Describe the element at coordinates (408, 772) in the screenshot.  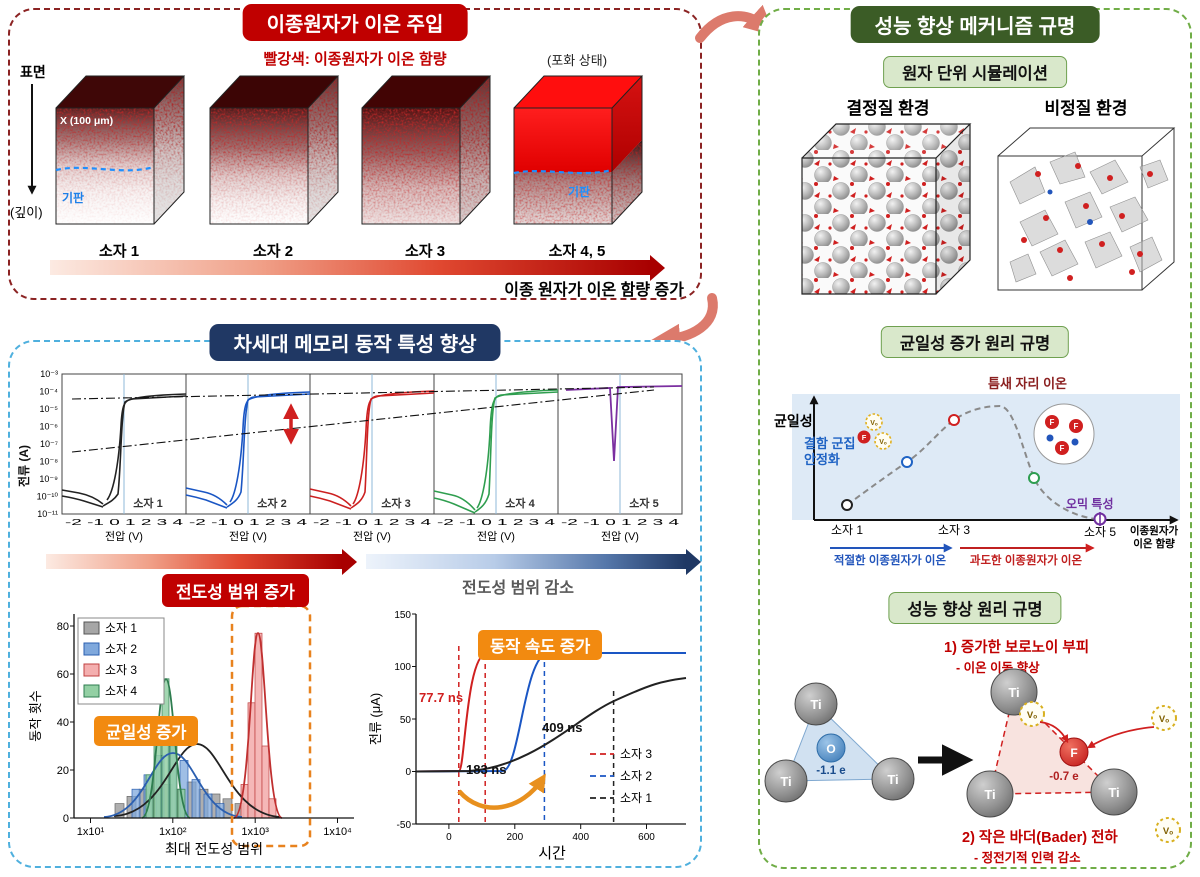
I see `speed-y-tick: 0` at that location.